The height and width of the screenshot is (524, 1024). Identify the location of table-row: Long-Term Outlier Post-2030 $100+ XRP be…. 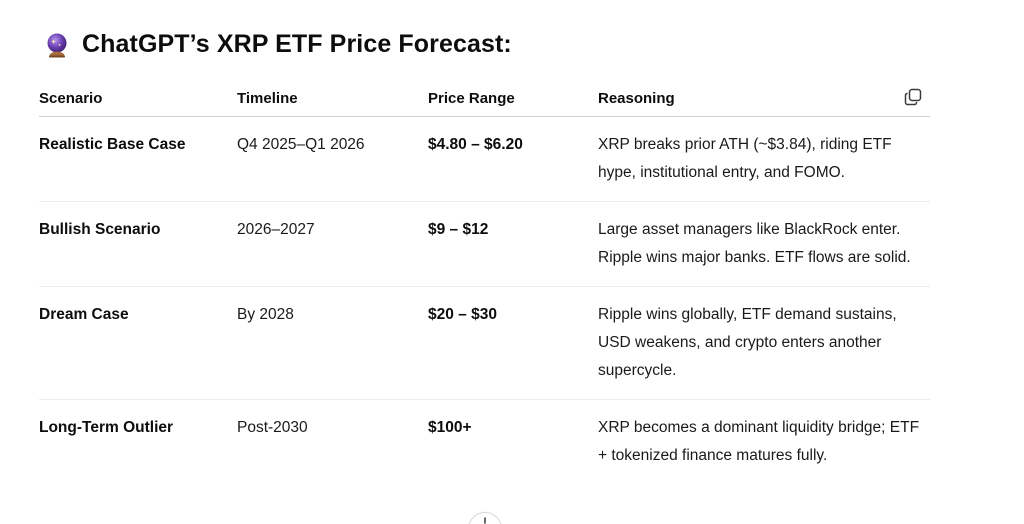
(484, 442).